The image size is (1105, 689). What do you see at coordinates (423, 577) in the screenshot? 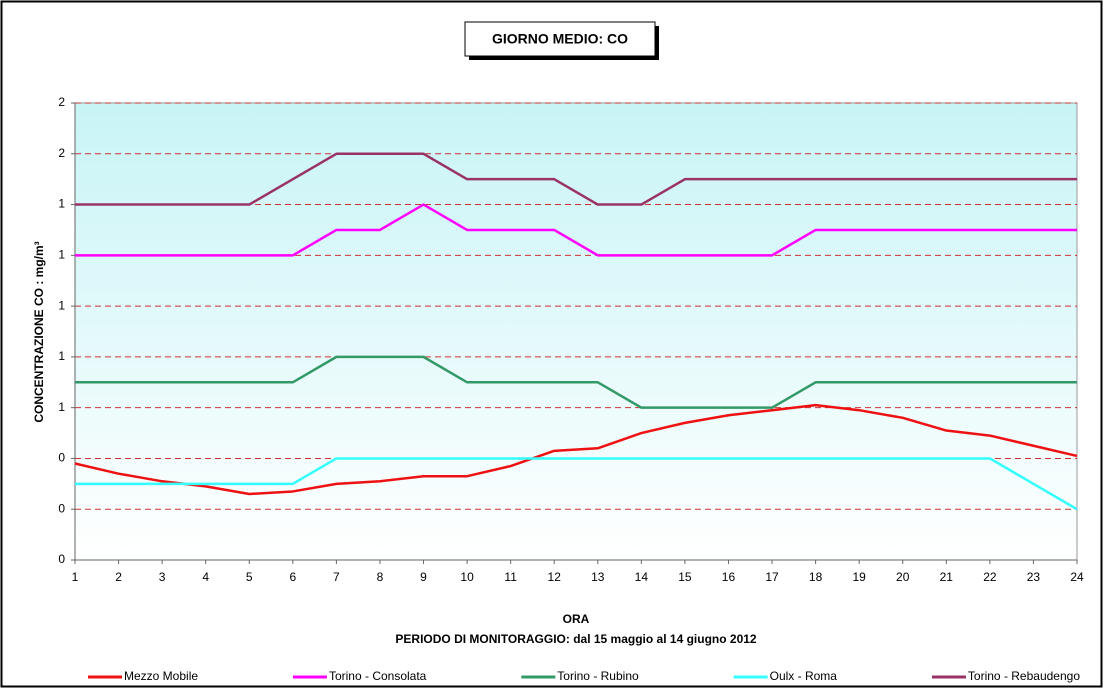
I see `x-tick-label: 9` at bounding box center [423, 577].